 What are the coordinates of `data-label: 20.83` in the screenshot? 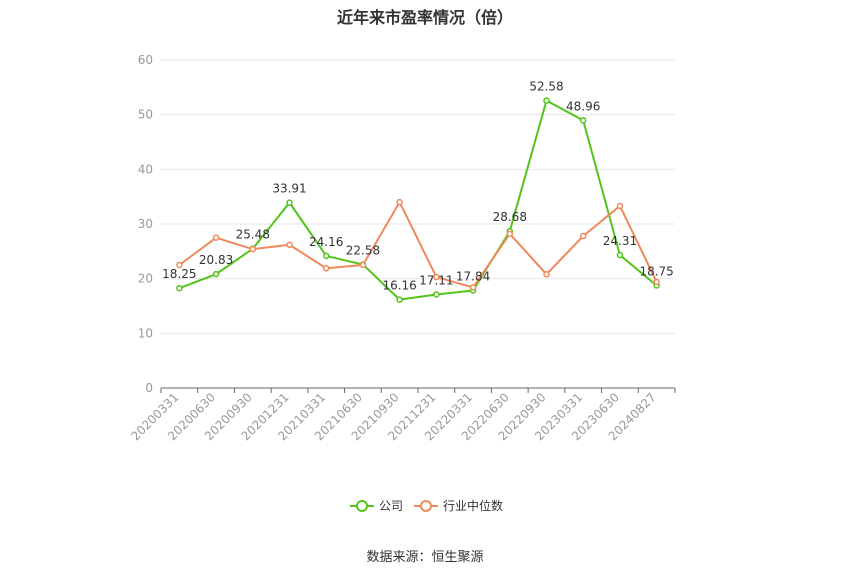 It's located at (216, 260).